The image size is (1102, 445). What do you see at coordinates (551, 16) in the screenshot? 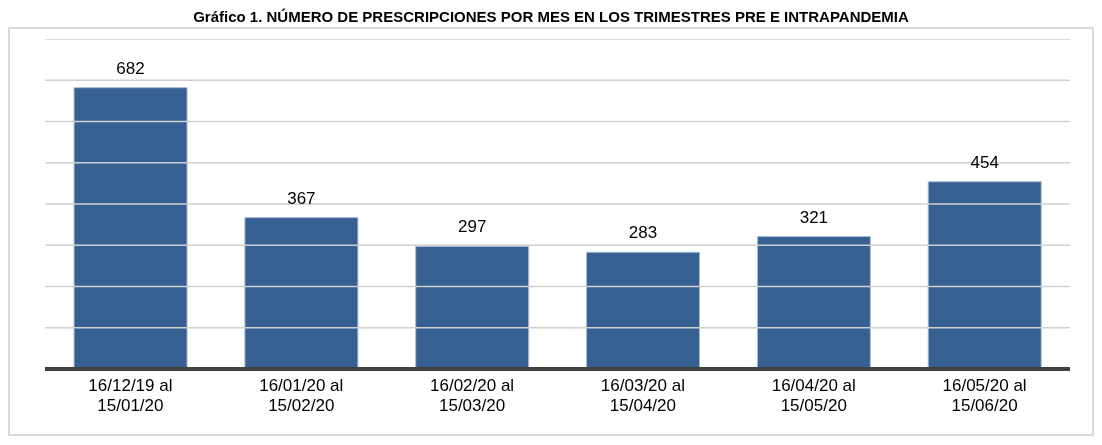
I see `chart-title: Gráfico 1. NÚMERO DE PRESCRIPCIONES POR MES EN LOS TRIMESTRES PRE E INTRAPANDEMIA` at bounding box center [551, 16].